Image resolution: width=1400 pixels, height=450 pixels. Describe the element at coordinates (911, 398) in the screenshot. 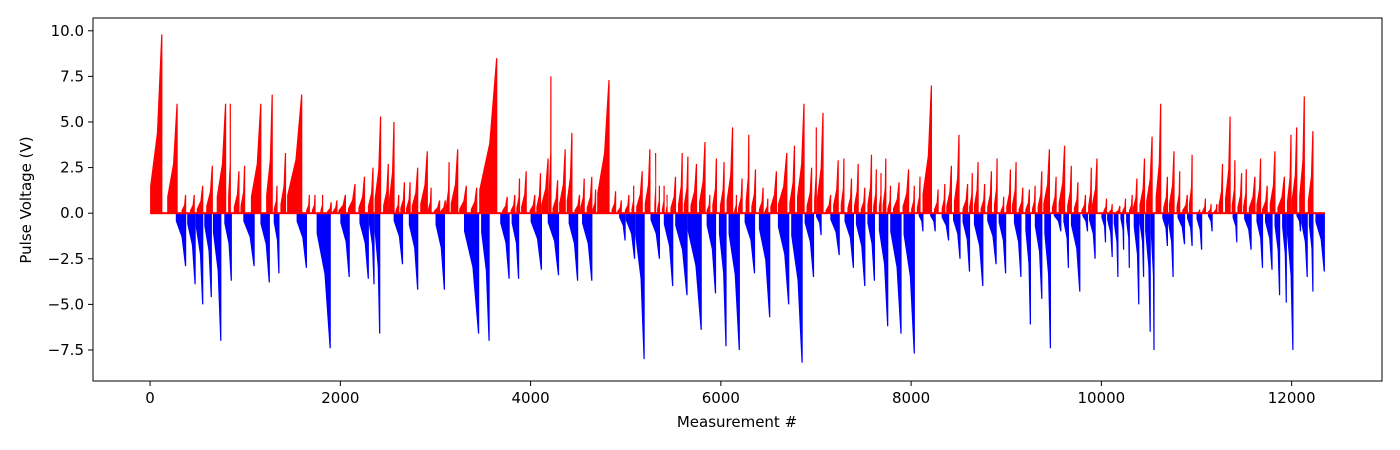

I see `x-tick-label: 8000` at that location.